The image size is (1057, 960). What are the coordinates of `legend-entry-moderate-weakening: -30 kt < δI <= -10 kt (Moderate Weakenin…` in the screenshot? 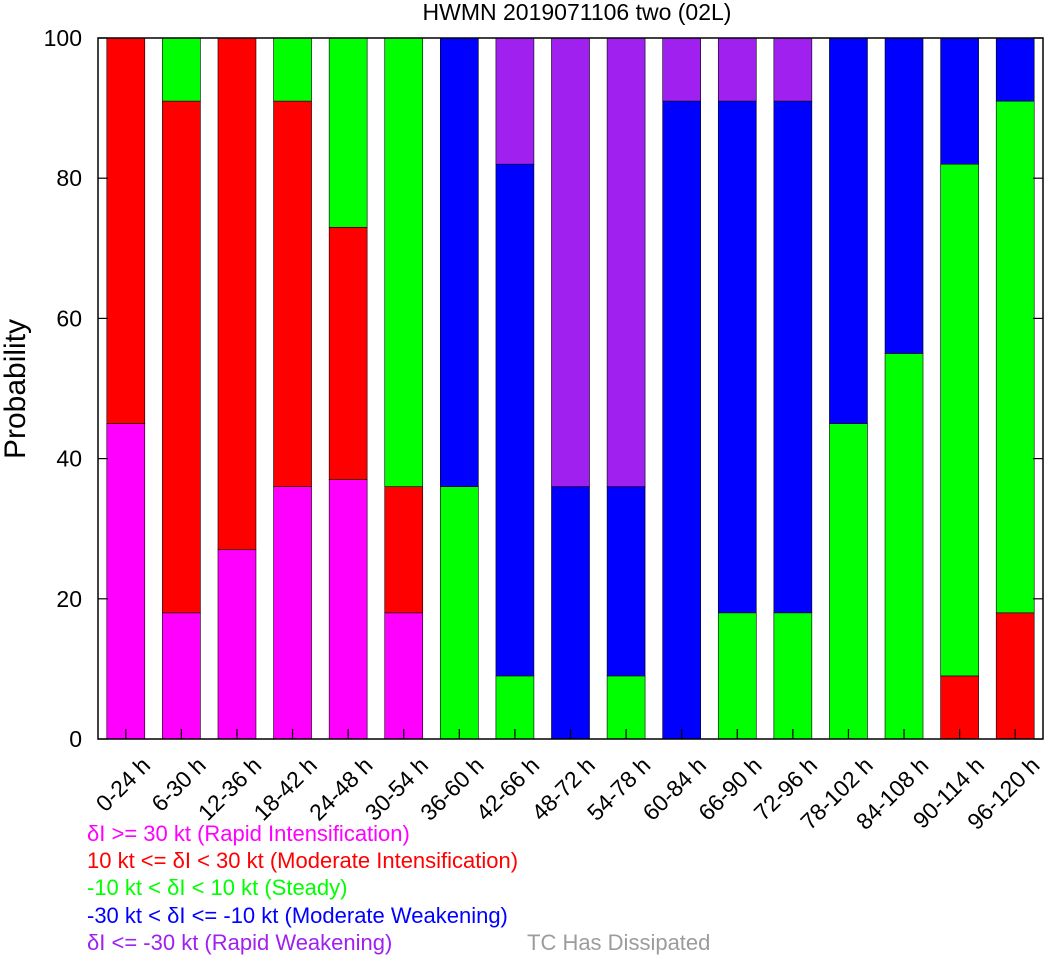 It's located at (297, 915).